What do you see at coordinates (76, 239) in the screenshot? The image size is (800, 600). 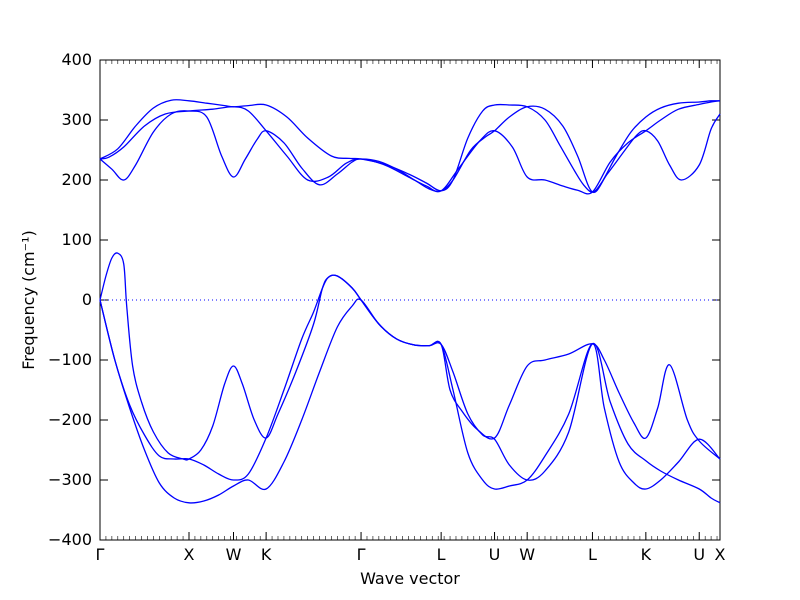 I see `y-tick-label: 100` at bounding box center [76, 239].